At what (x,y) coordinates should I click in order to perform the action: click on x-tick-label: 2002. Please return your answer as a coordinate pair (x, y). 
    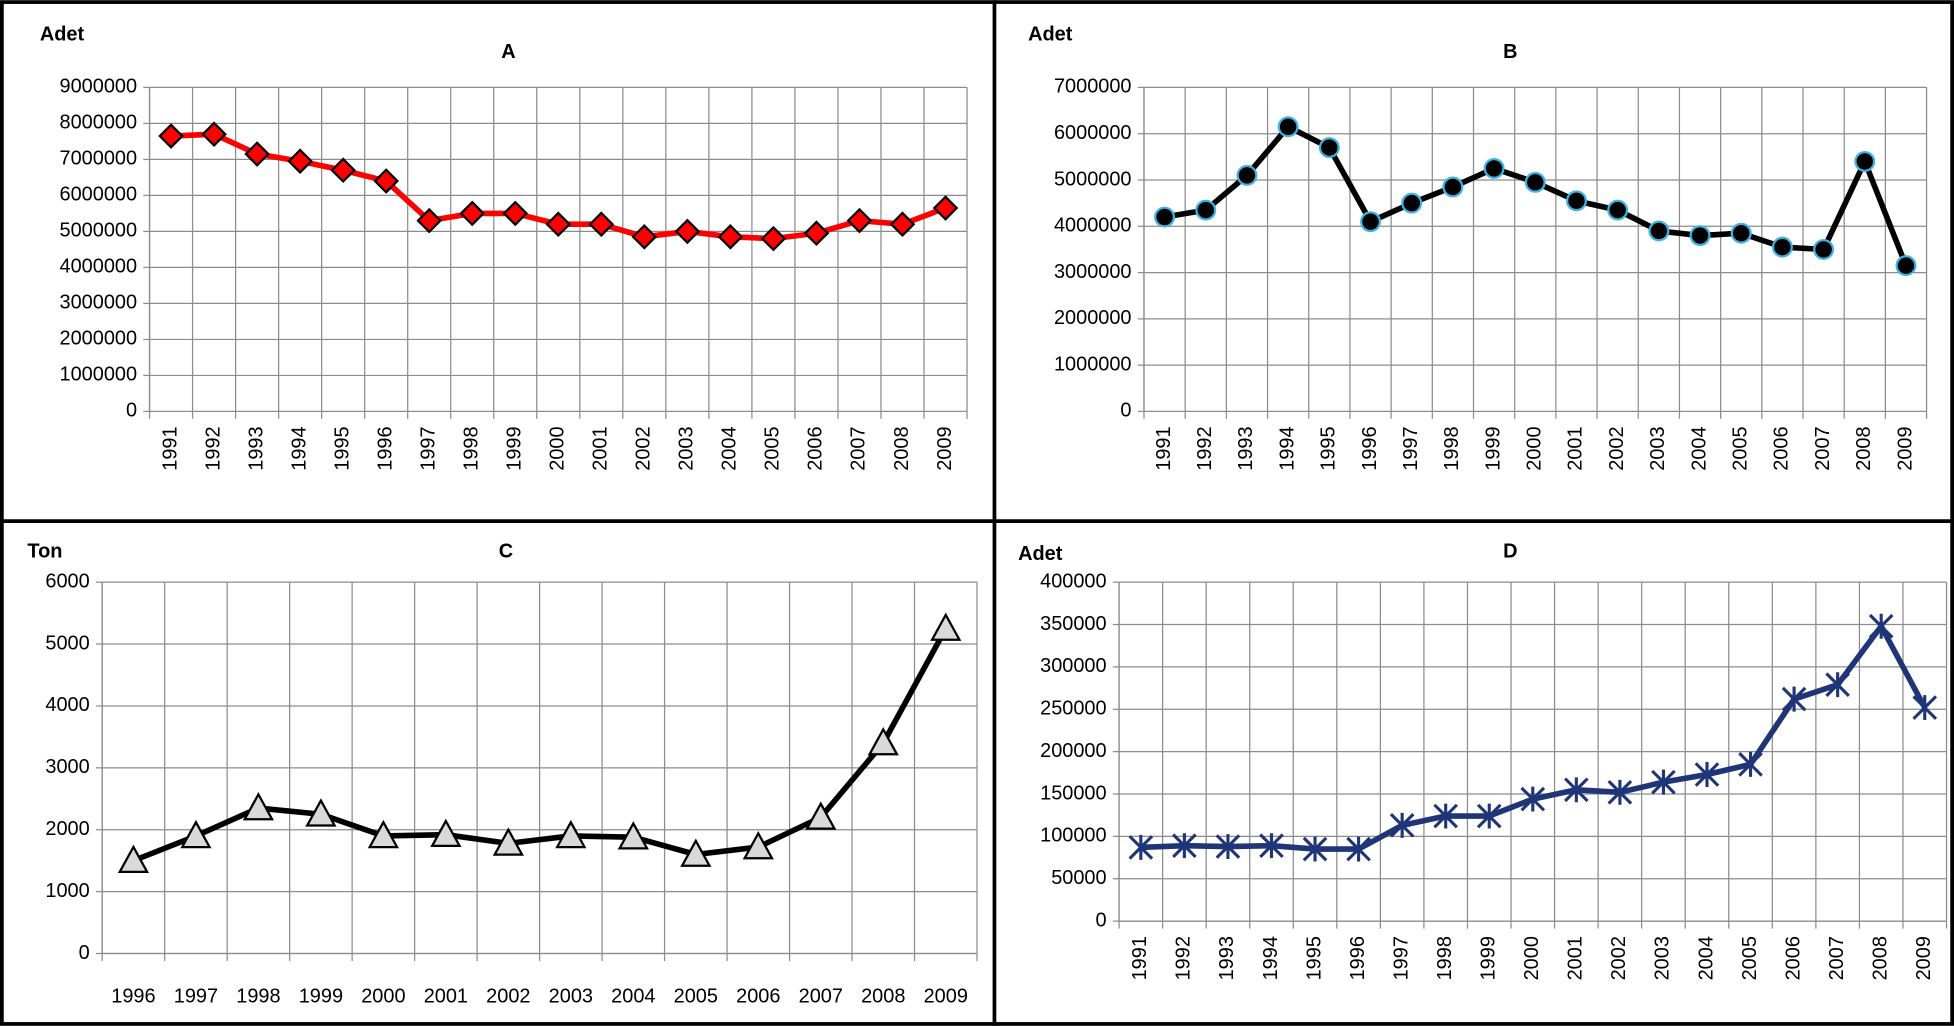
    Looking at the image, I should click on (508, 996).